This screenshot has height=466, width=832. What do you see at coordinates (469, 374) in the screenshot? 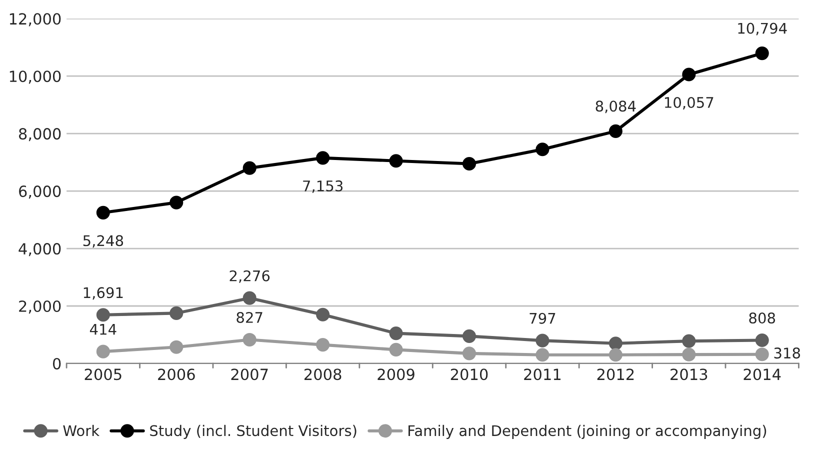
I see `x-tick-label: 2010` at bounding box center [469, 374].